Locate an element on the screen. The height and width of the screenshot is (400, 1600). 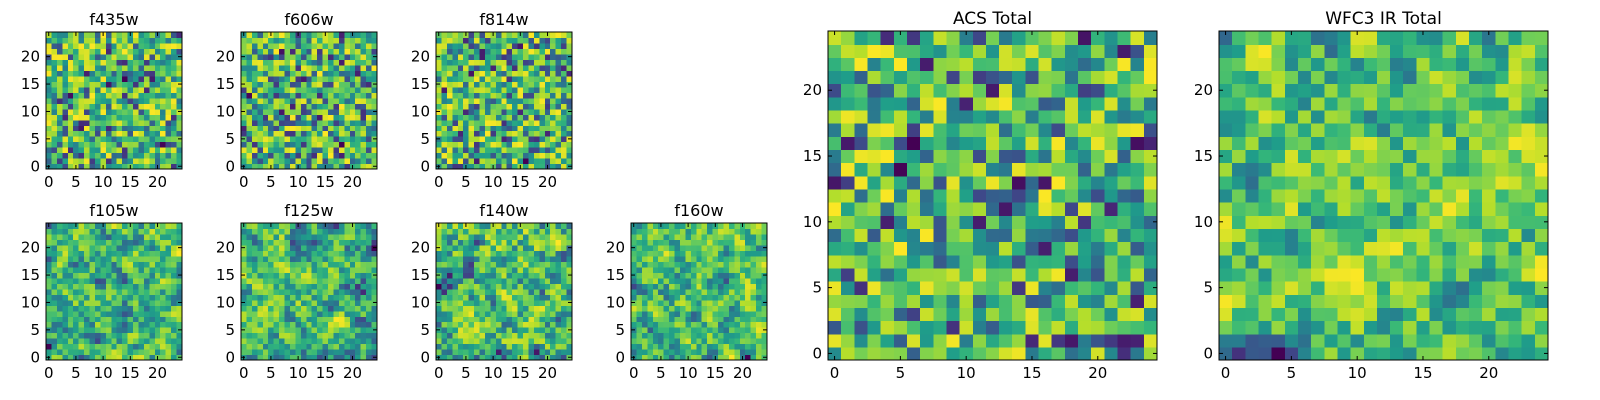
y-tick-label: 0 is located at coordinates (230, 166).